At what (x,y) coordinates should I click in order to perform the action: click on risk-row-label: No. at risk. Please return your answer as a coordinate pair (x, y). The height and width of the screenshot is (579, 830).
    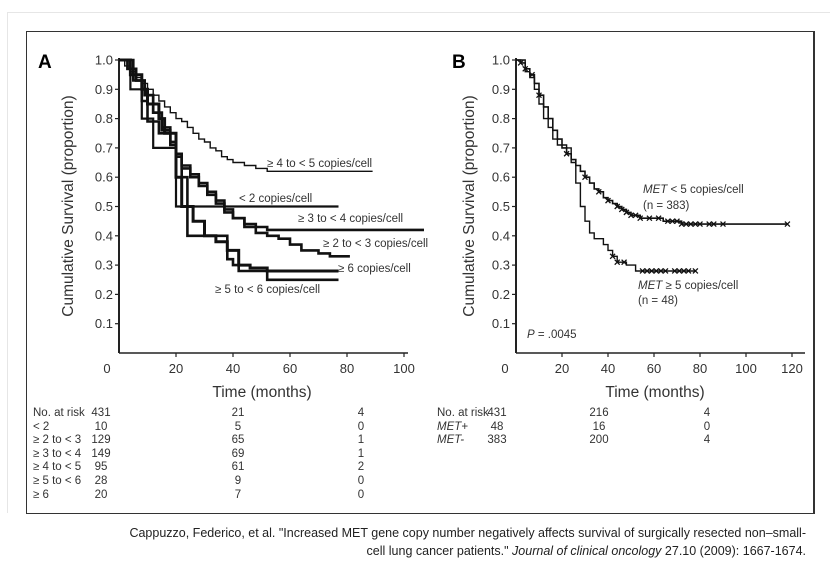
    Looking at the image, I should click on (463, 413).